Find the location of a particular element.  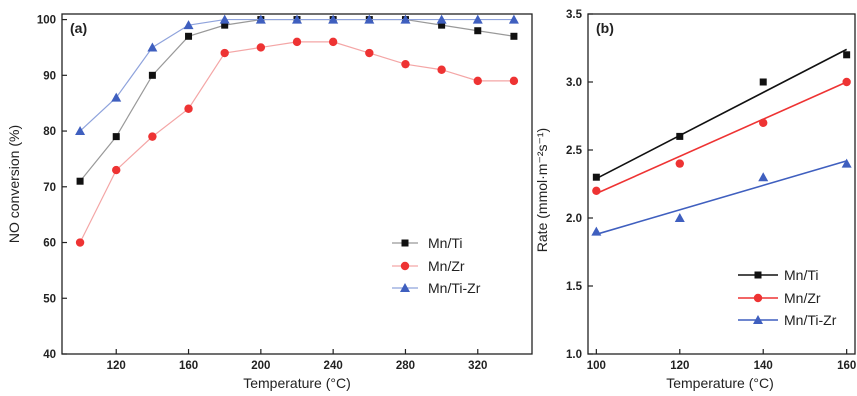

panel-b-legend-label: Mn/Zr is located at coordinates (802, 298).